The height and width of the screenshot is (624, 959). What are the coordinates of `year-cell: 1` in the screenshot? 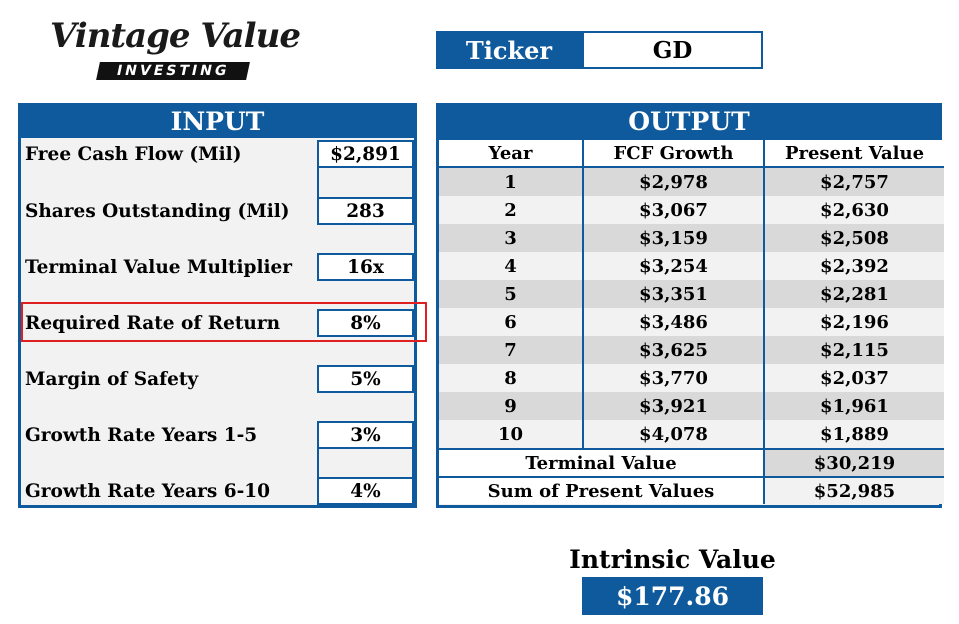 It's located at (511, 182).